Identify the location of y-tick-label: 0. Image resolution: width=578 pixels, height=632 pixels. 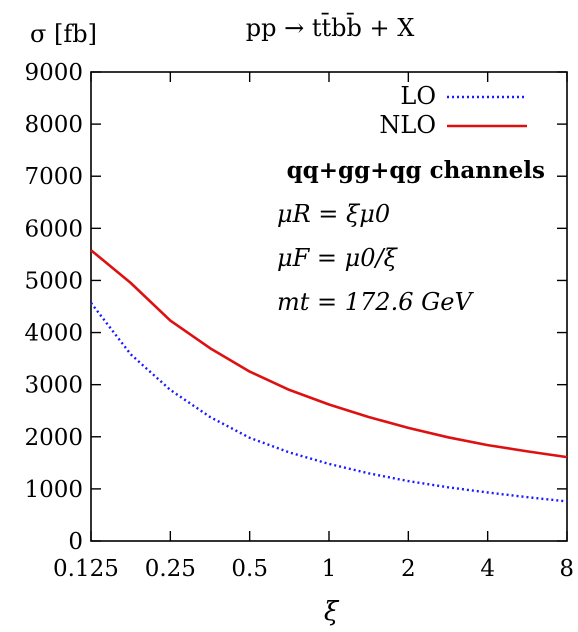
(75, 542).